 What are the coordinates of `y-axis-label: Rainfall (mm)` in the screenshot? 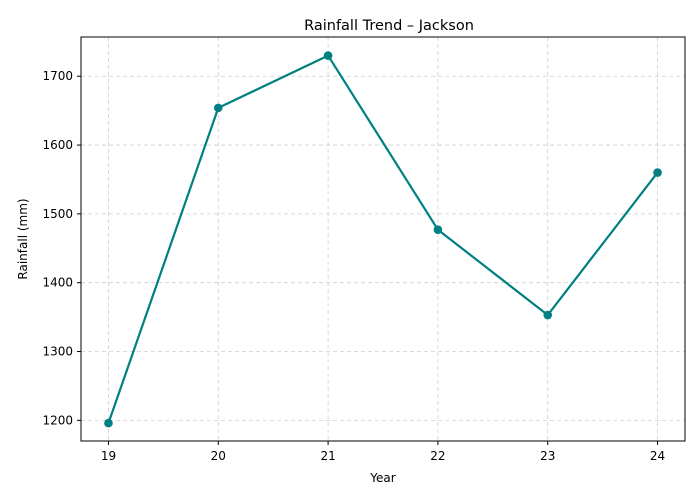 It's located at (23, 238).